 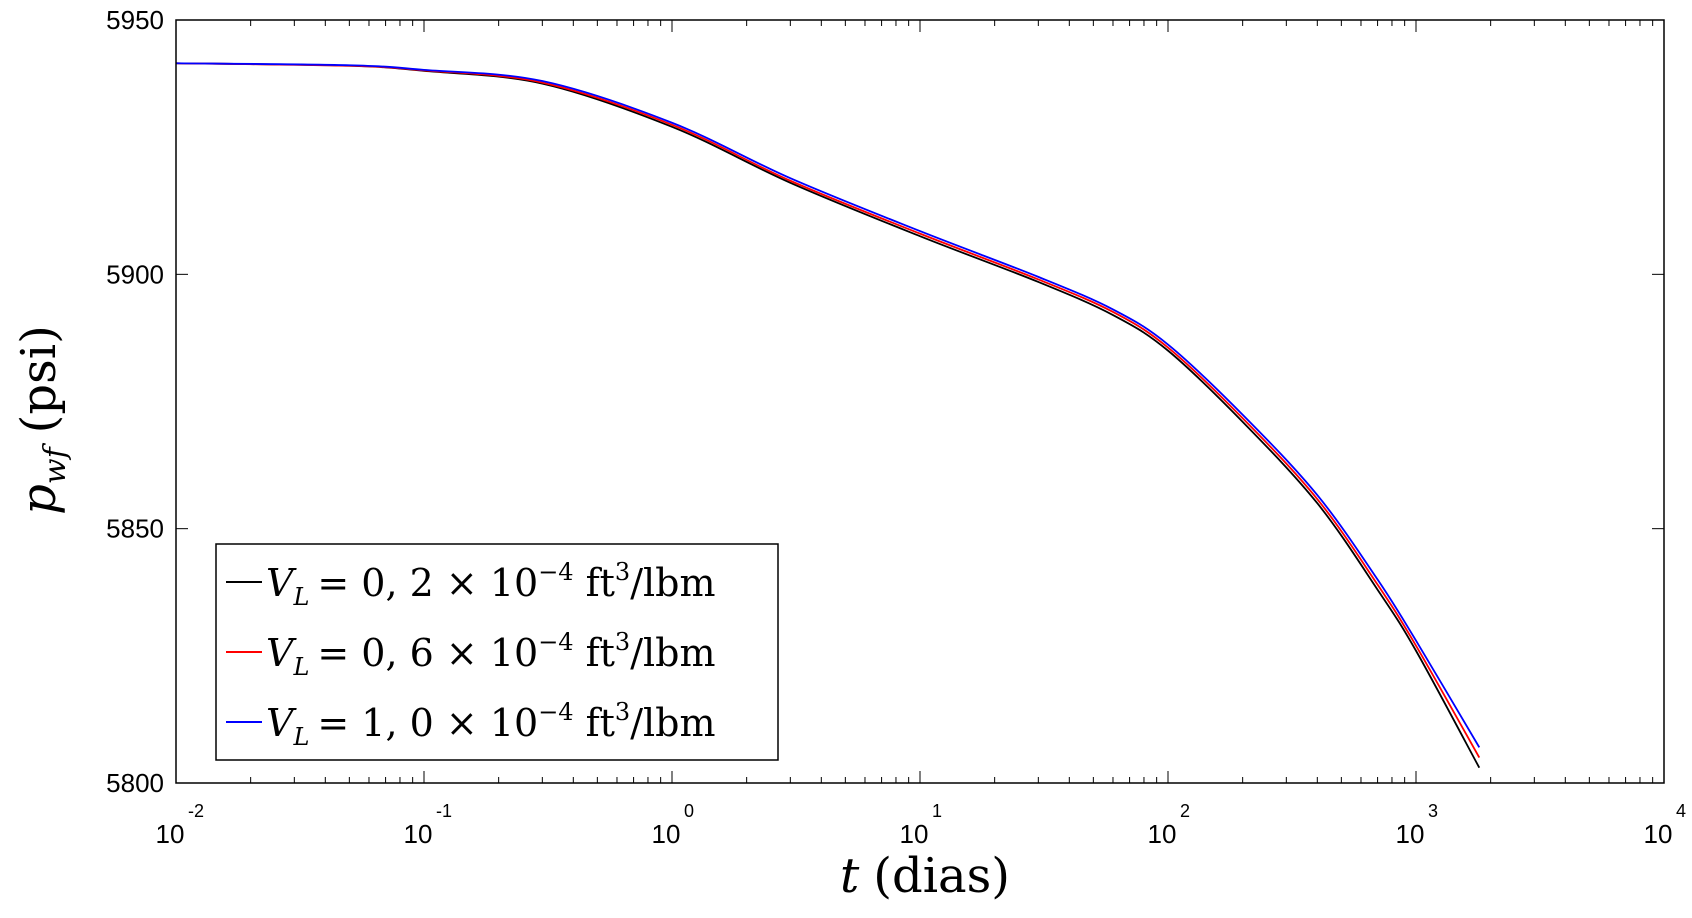 I want to click on x-tick-exponent: -2, so click(x=196, y=811).